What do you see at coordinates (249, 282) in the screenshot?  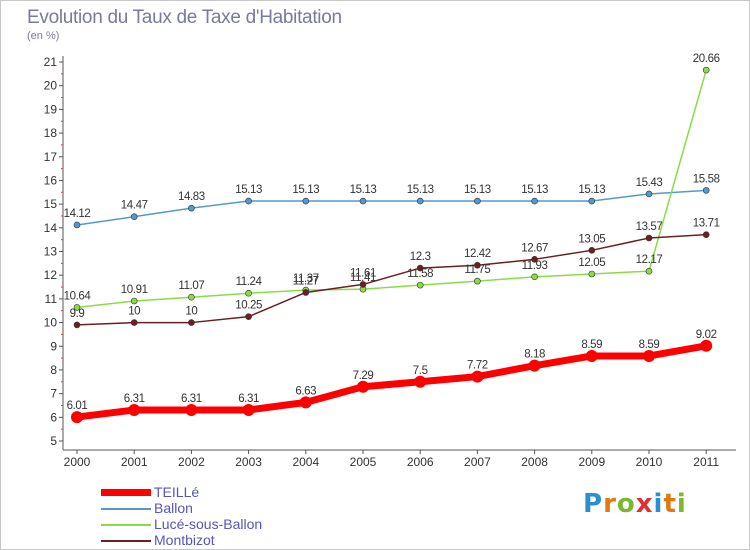 I see `data-label: 11.24` at bounding box center [249, 282].